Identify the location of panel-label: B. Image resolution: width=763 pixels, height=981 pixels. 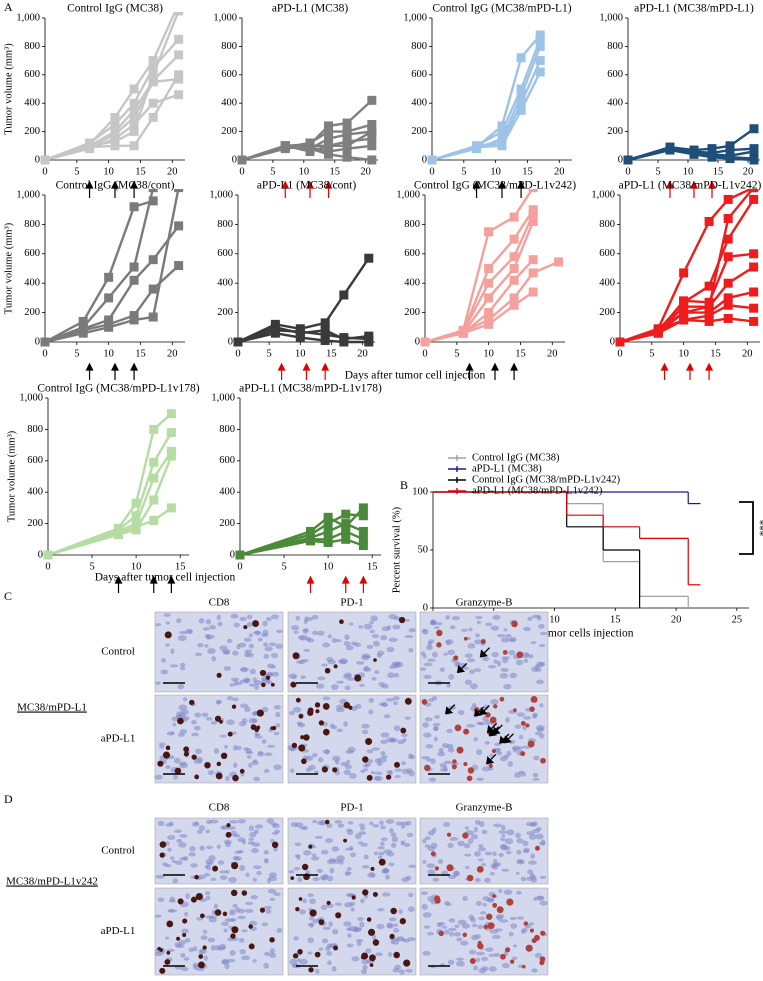
(404, 485).